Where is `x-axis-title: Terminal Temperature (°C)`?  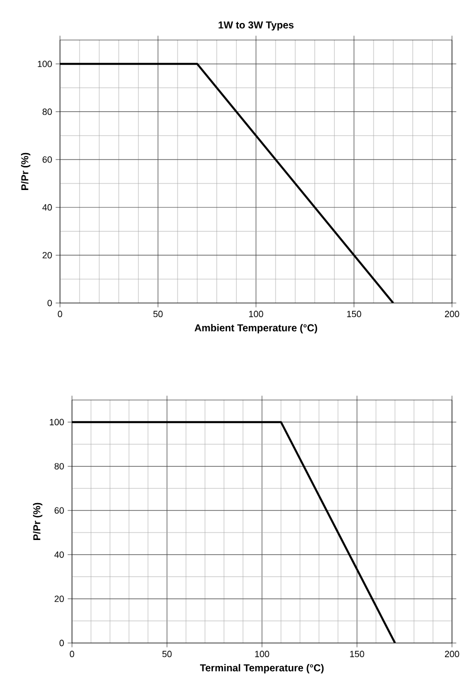
x-axis-title: Terminal Temperature (°C) is located at coordinates (262, 669).